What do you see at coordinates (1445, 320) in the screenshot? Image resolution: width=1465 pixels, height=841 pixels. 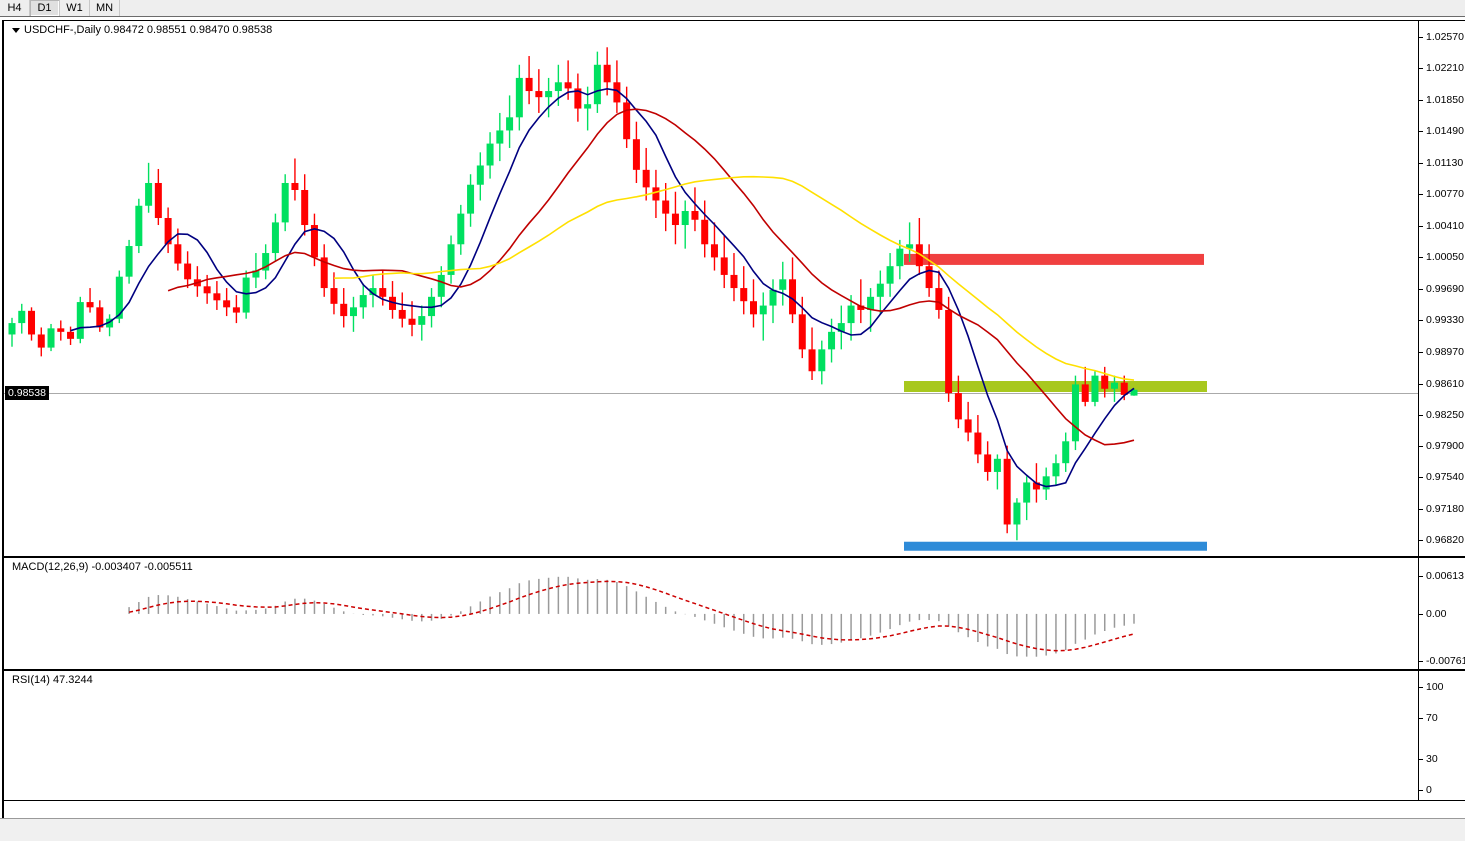 I see `price-tick-label: 0.99330` at bounding box center [1445, 320].